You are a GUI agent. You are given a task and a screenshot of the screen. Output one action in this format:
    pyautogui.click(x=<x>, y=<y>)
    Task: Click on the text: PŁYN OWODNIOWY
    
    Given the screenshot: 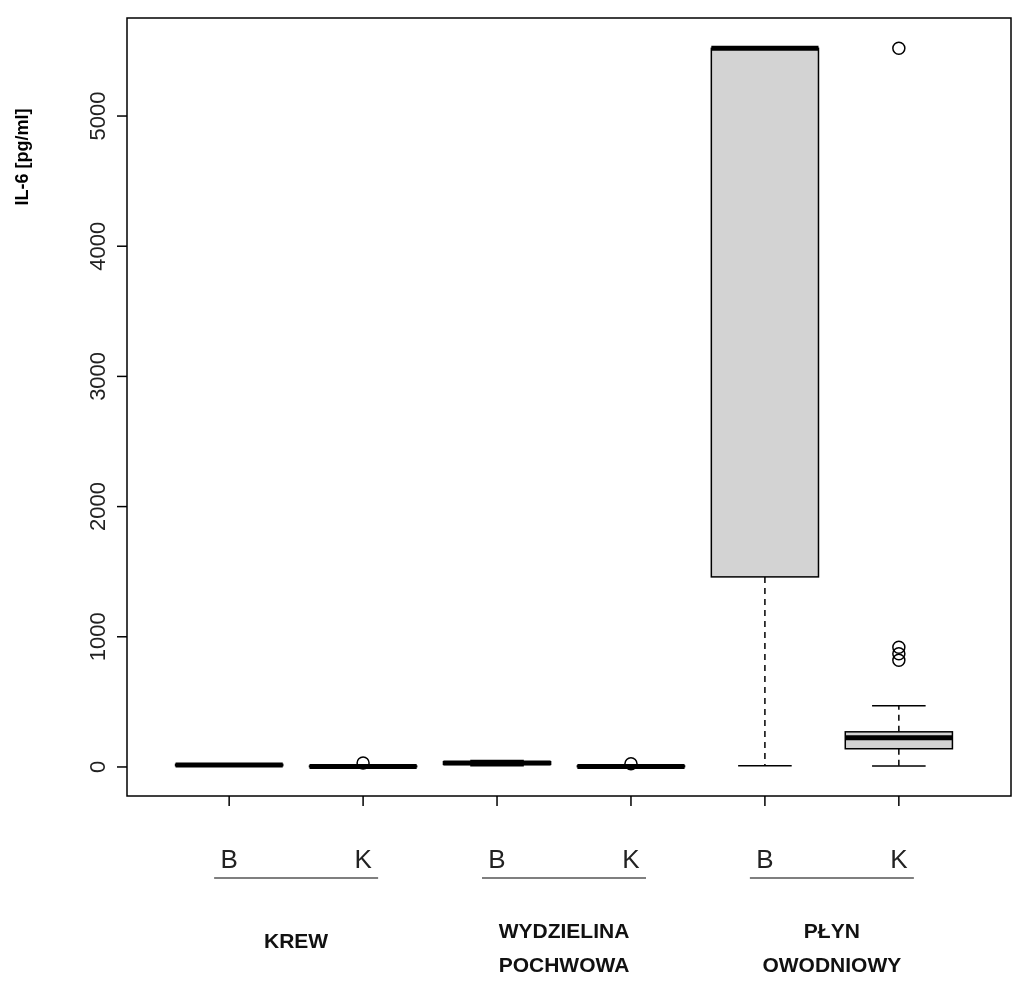 What is the action you would take?
    pyautogui.click(x=832, y=947)
    